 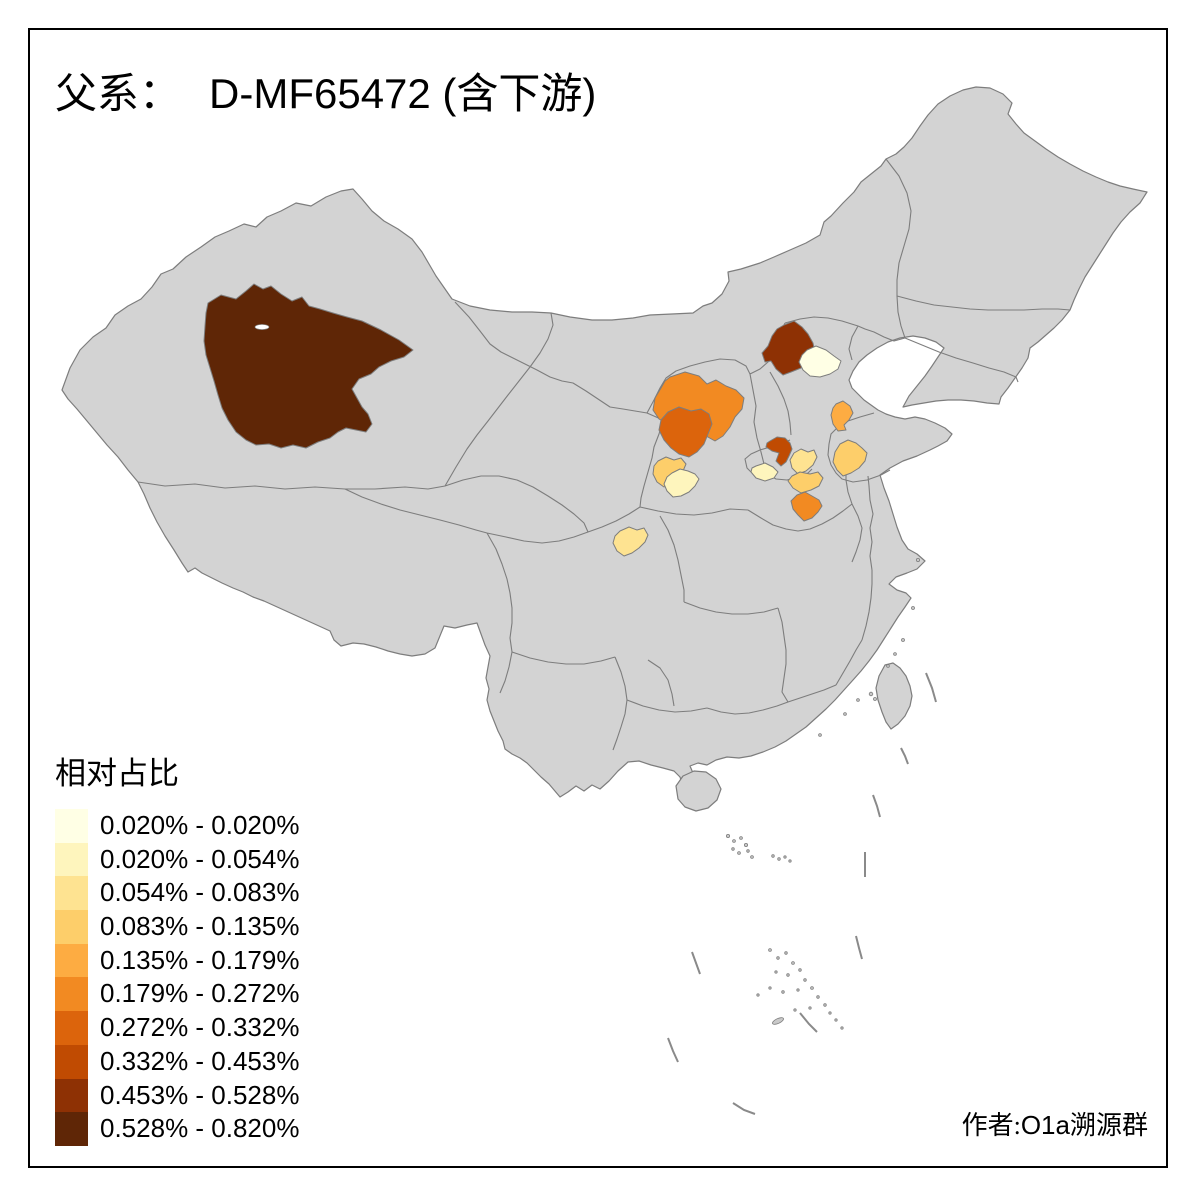 What do you see at coordinates (823, 794) in the screenshot?
I see `sea-islets` at bounding box center [823, 794].